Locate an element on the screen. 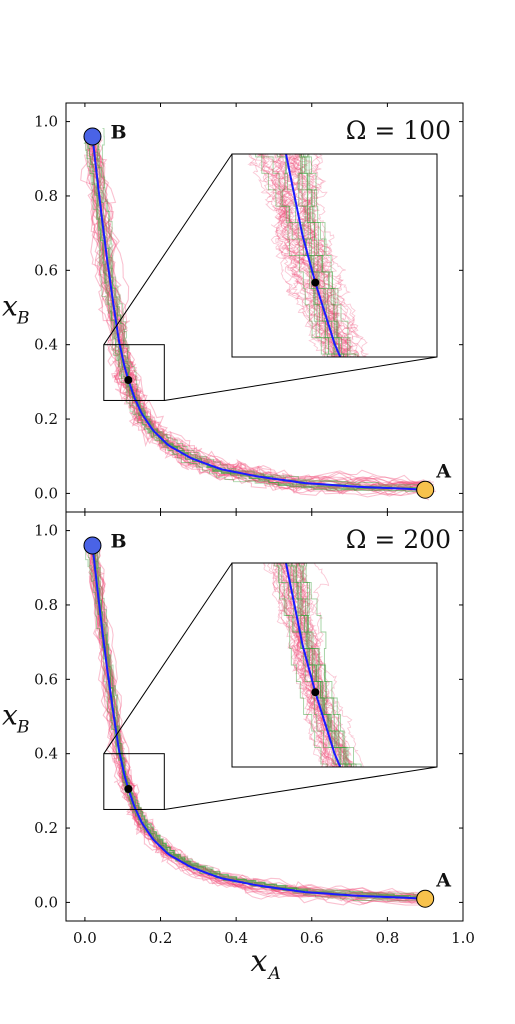 This screenshot has width=515, height=1024. state-b-marker is located at coordinates (92, 136).